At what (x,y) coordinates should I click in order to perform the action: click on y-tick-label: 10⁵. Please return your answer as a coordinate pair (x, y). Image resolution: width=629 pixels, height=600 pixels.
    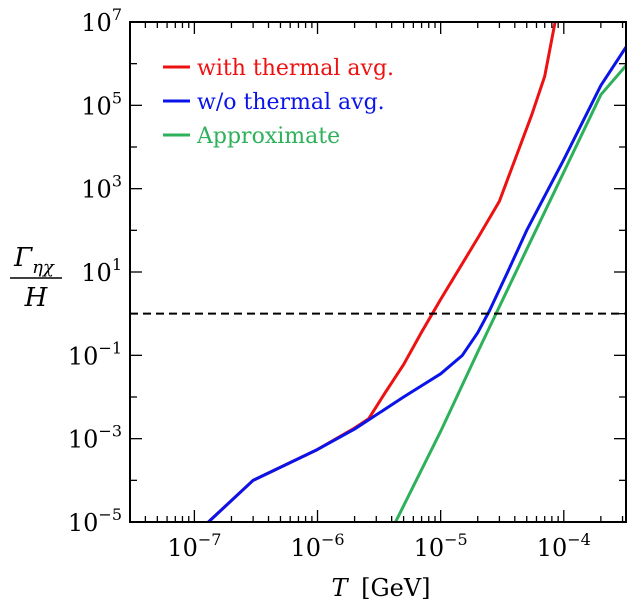
    Looking at the image, I should click on (101, 104).